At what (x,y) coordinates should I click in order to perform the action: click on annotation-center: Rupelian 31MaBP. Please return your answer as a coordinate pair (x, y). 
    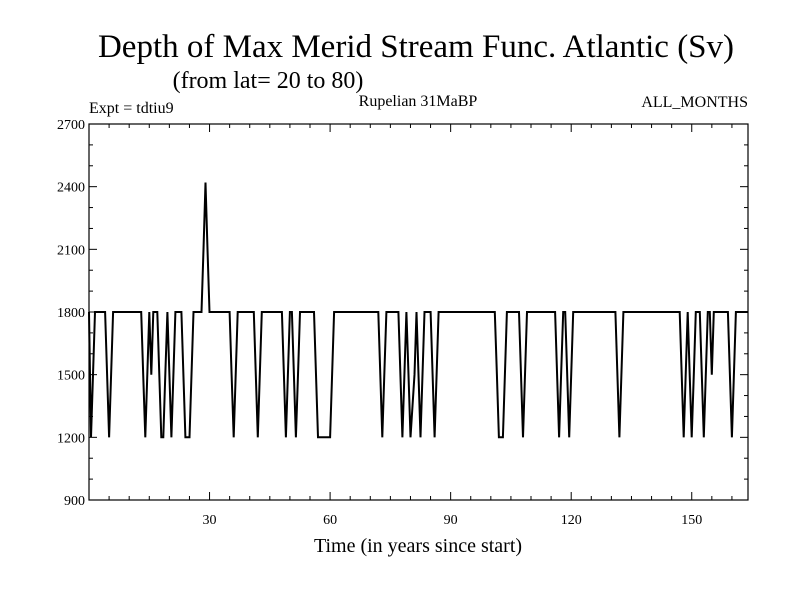
    Looking at the image, I should click on (418, 101).